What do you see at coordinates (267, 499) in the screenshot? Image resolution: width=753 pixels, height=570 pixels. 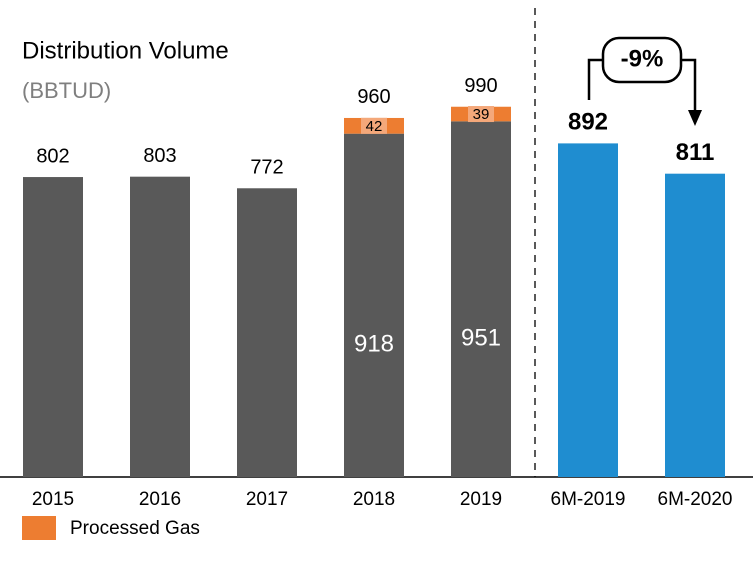 I see `x-tick-label: 2017` at bounding box center [267, 499].